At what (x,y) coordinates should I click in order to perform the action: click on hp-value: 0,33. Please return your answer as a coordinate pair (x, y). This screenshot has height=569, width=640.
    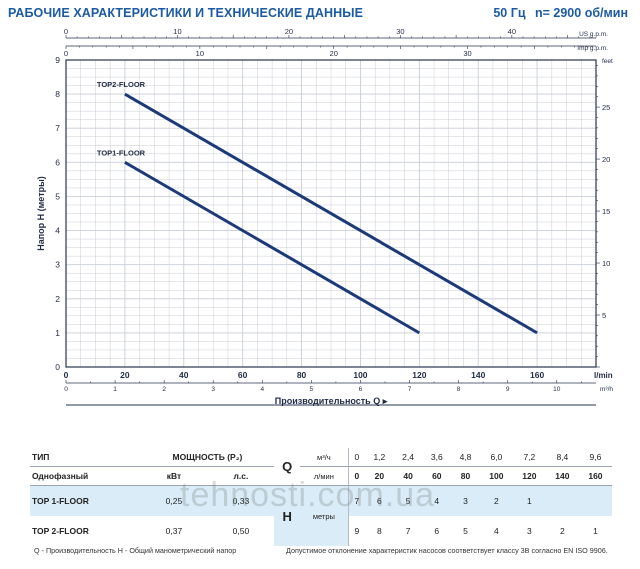
    Looking at the image, I should click on (241, 501).